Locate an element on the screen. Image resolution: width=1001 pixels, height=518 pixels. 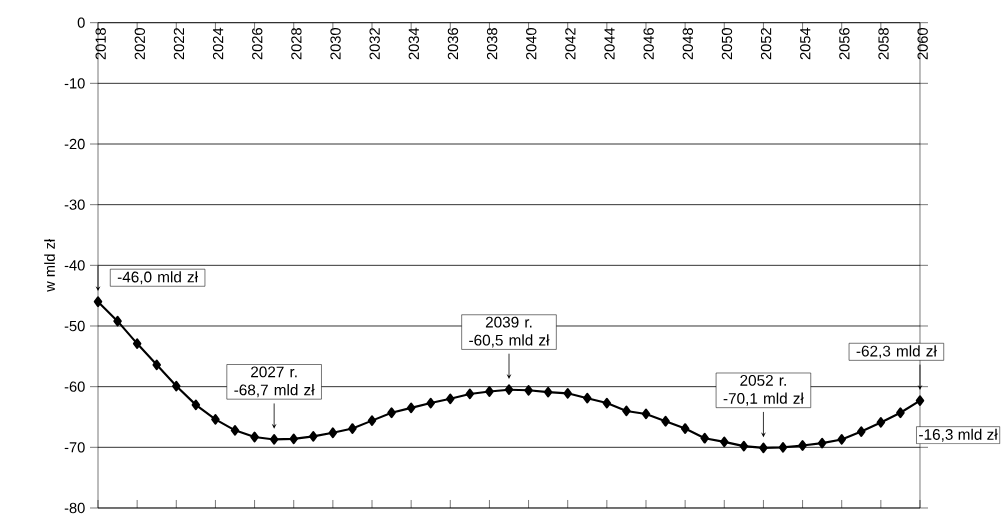
x-tick-label: 2030 is located at coordinates (335, 44).